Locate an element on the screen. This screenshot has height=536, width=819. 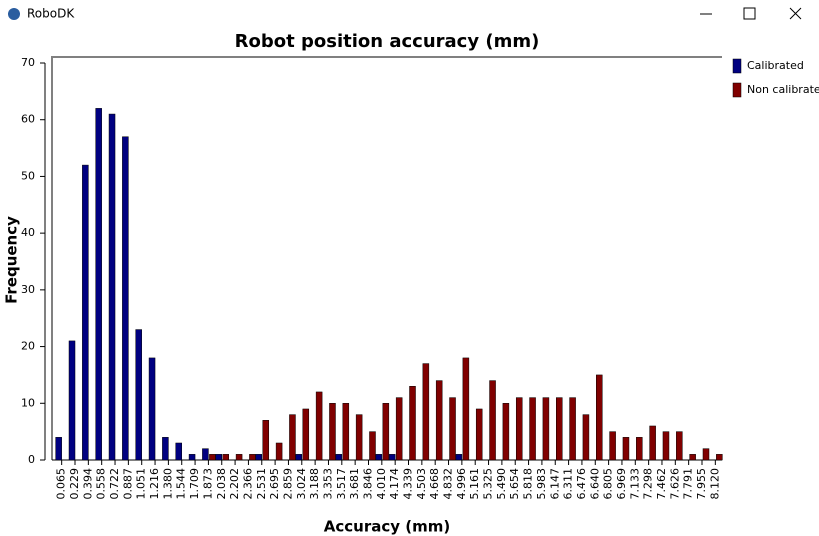
x-tick-label: 1.709 is located at coordinates (194, 484).